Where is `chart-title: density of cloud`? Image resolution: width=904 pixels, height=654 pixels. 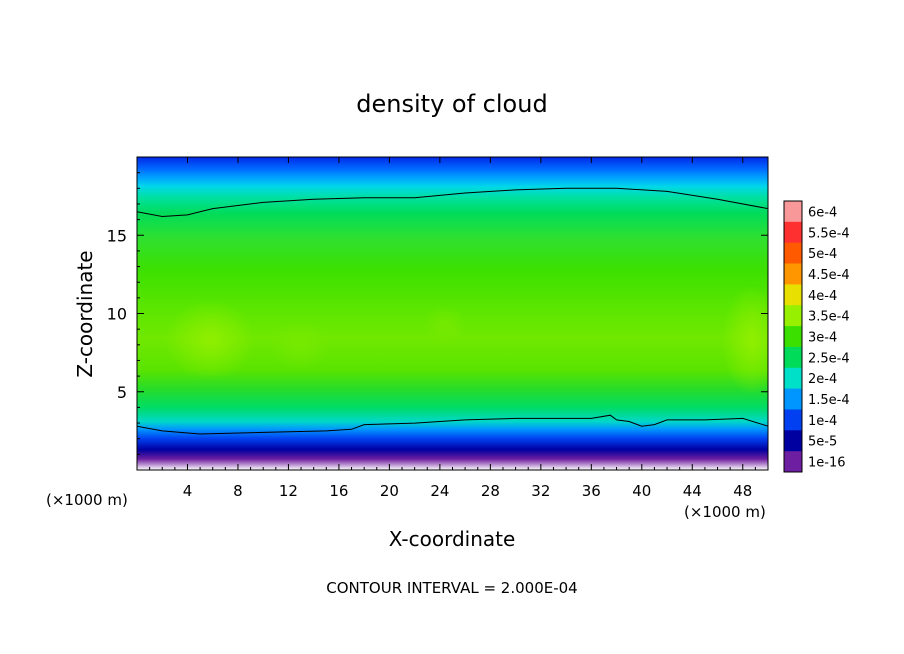 chart-title: density of cloud is located at coordinates (451, 104).